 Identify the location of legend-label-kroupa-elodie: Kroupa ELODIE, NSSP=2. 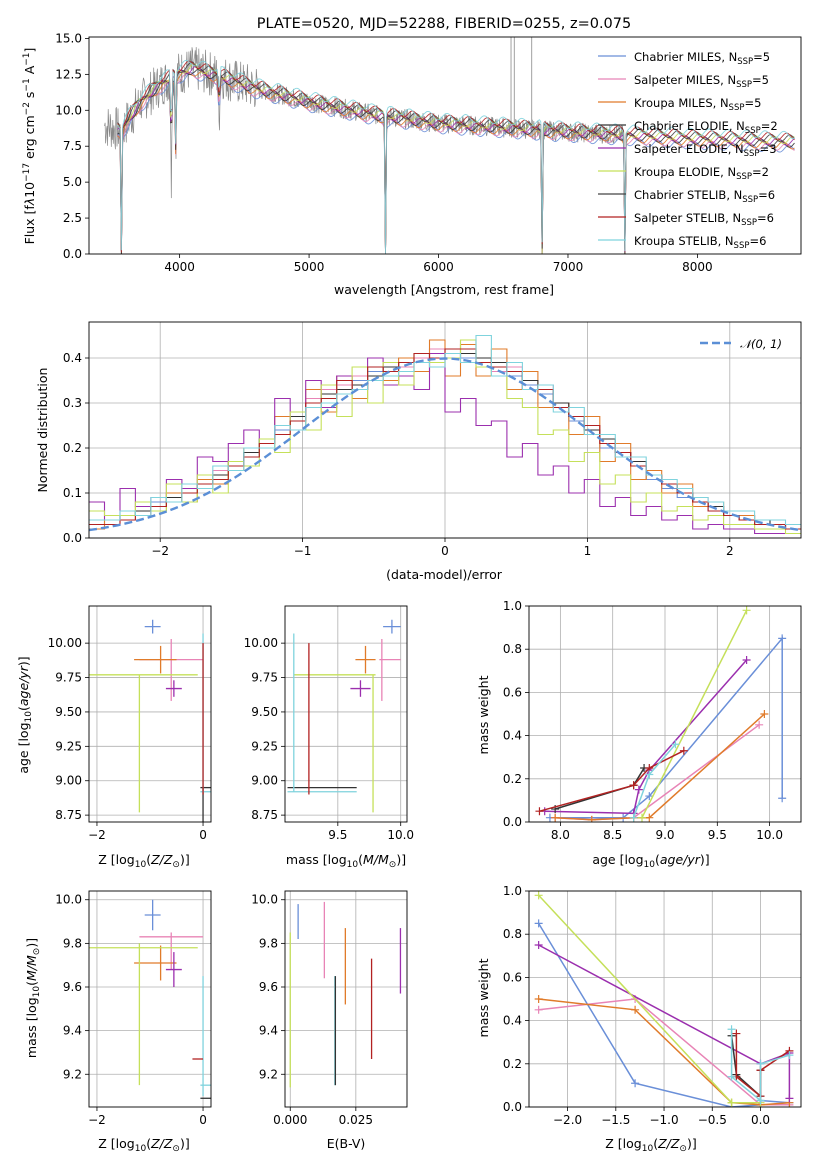
(701, 173).